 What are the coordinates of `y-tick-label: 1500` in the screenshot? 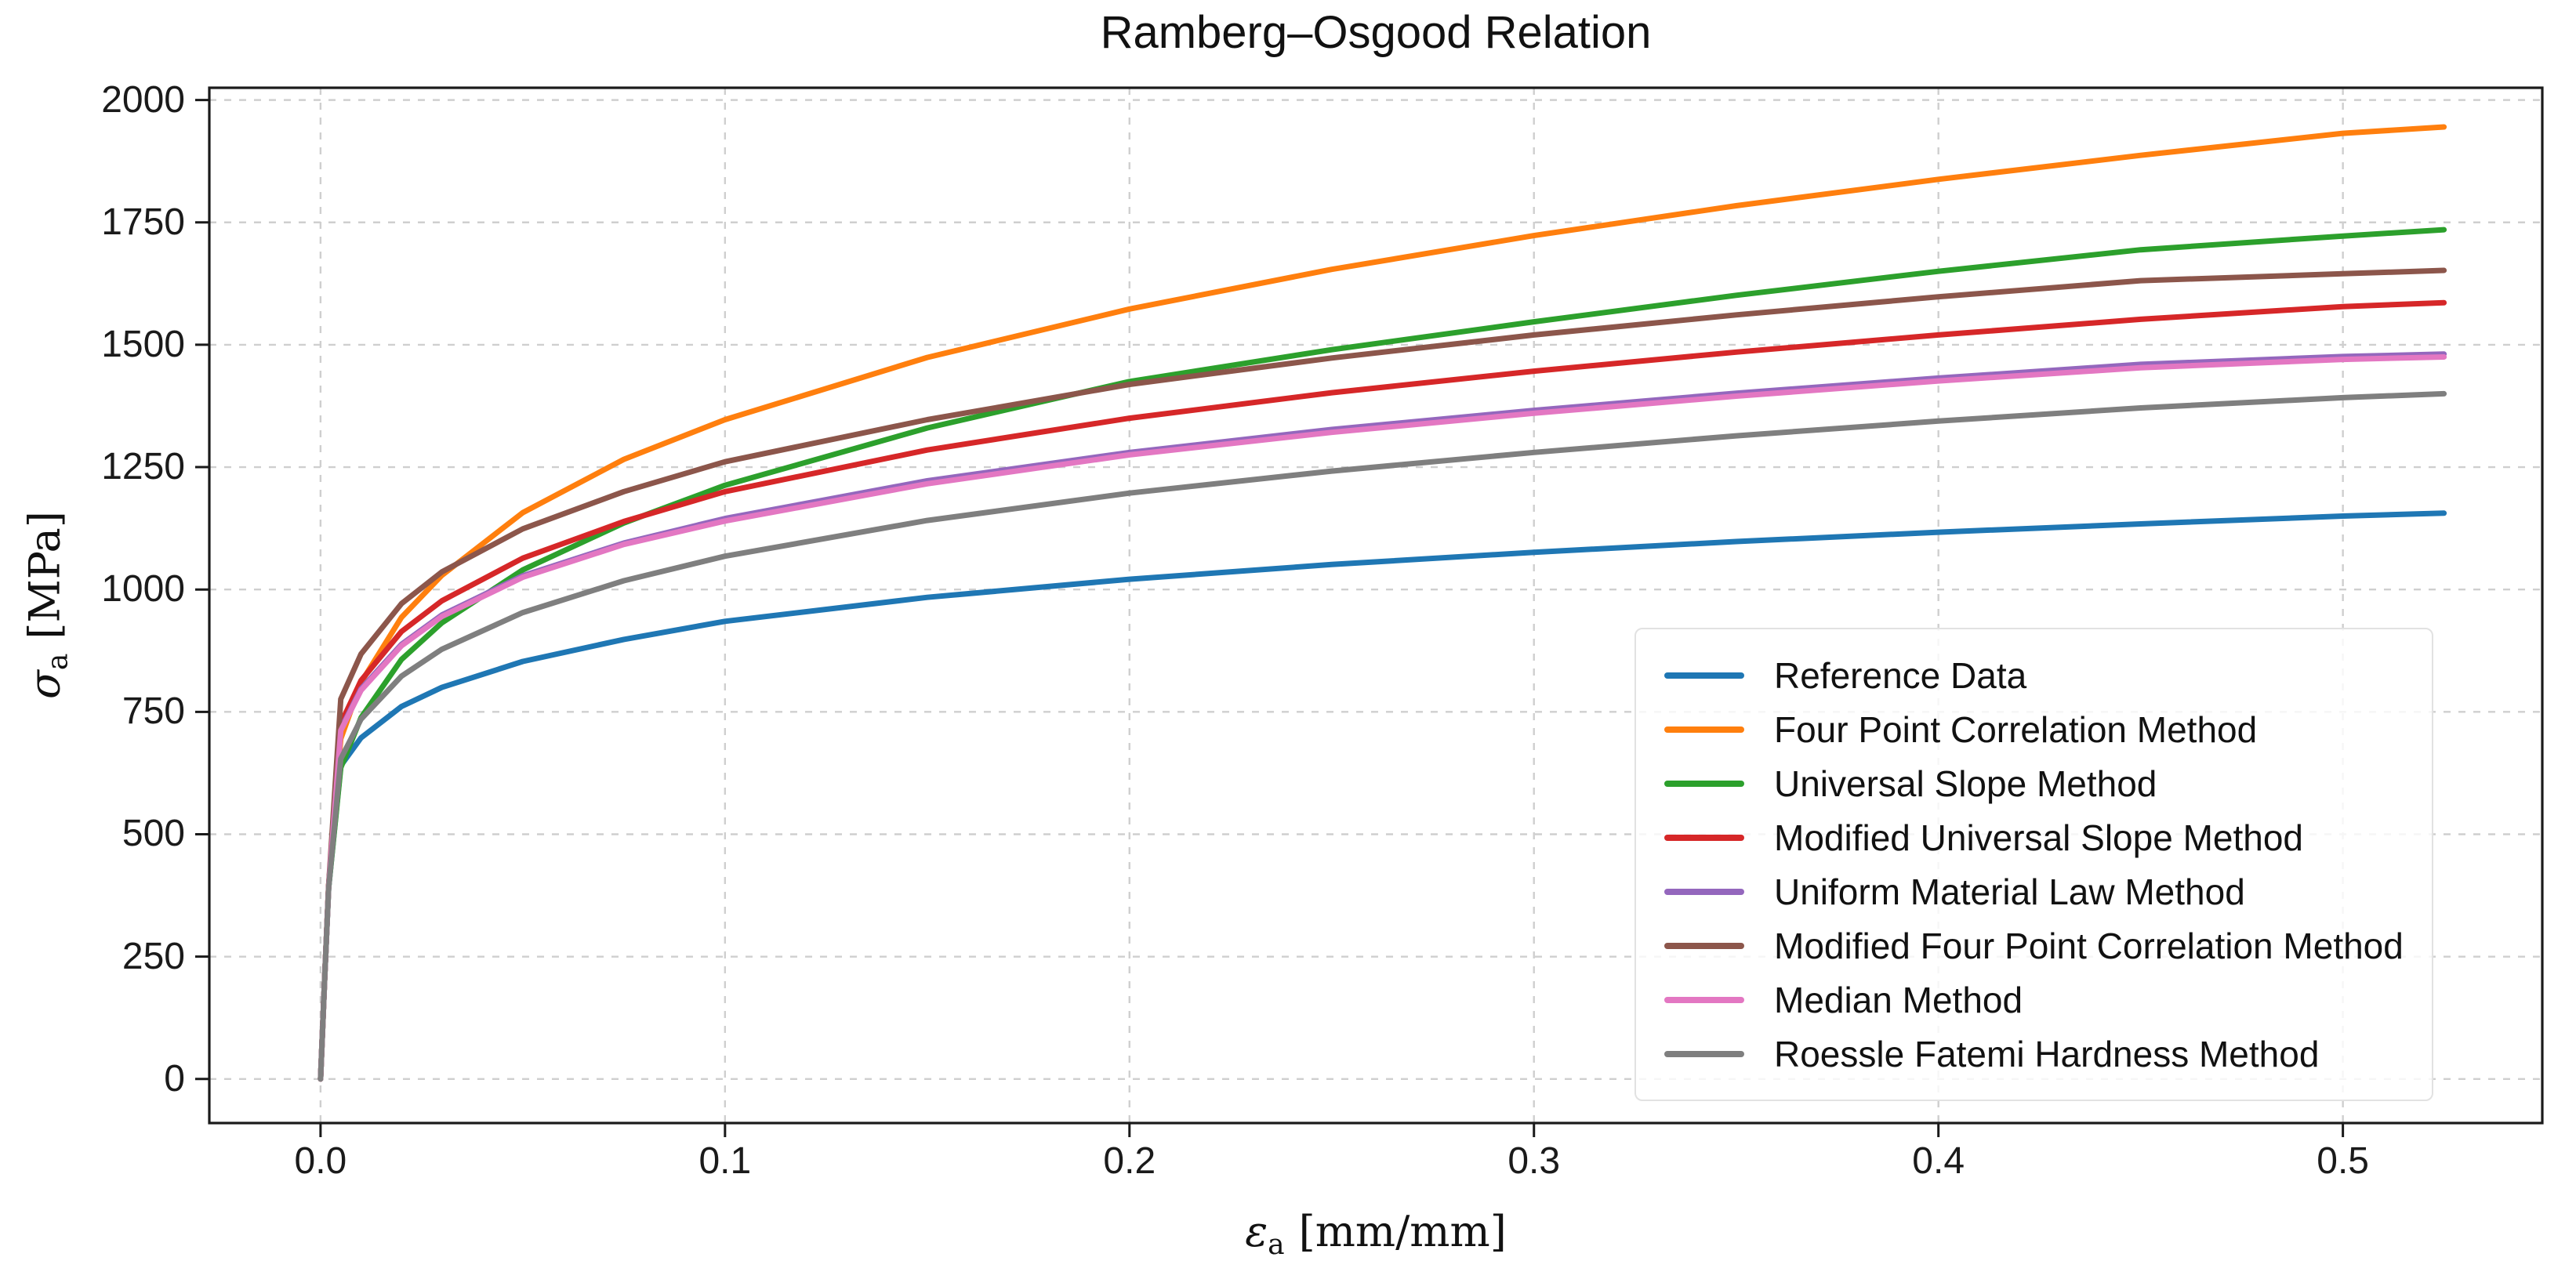 It's located at (143, 344).